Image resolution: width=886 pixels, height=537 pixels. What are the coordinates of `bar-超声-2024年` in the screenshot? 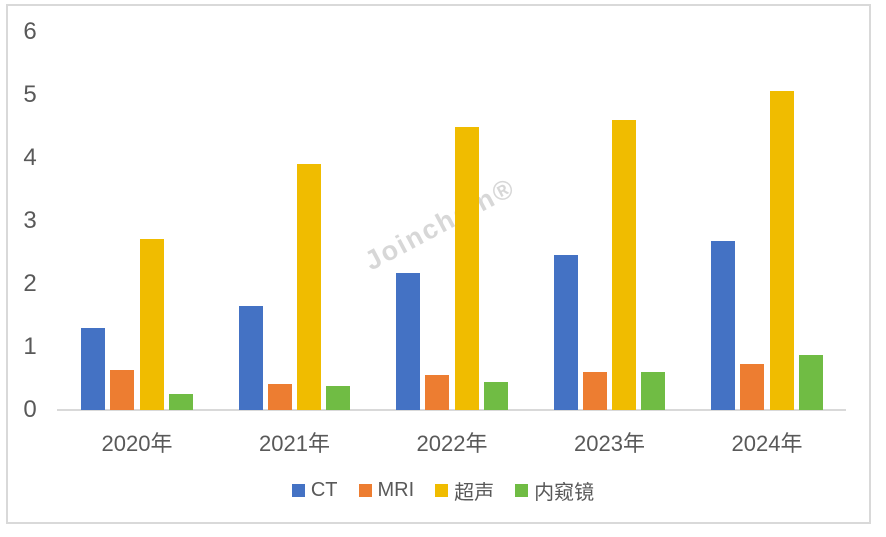 It's located at (782, 250).